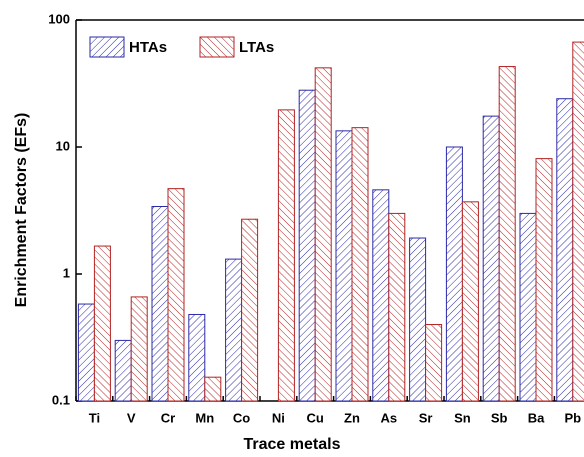 This screenshot has width=584, height=457. Describe the element at coordinates (63, 145) in the screenshot. I see `y-tick-label: 10` at that location.